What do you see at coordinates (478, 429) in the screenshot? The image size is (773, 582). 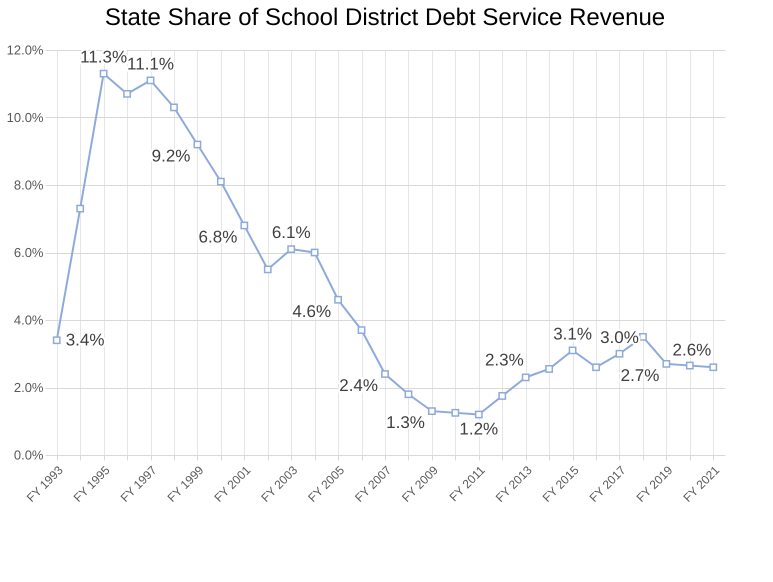 I see `data-label: 1.2%` at bounding box center [478, 429].